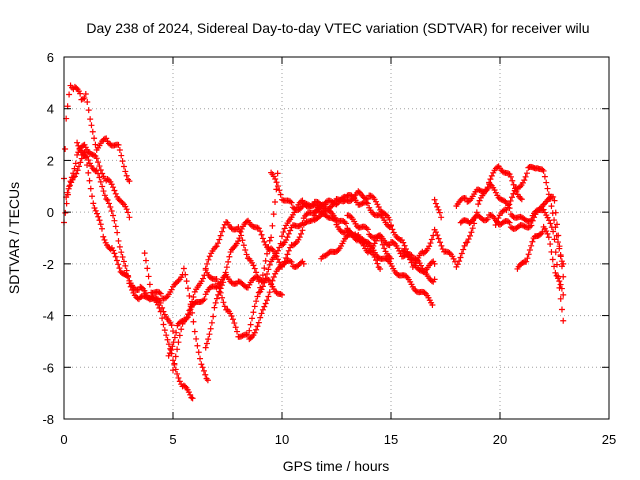 The image size is (640, 480). Describe the element at coordinates (48, 316) in the screenshot. I see `y-tick-label: -4` at that location.